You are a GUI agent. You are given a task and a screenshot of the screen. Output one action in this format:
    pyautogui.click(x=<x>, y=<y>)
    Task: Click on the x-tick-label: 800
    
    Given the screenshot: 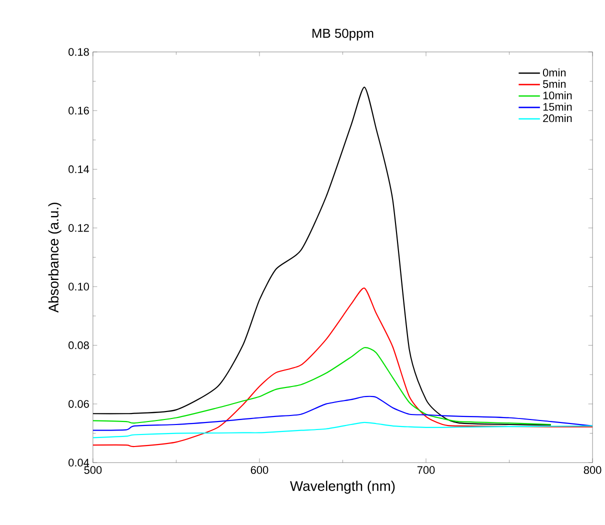 What is the action you would take?
    pyautogui.click(x=593, y=470)
    